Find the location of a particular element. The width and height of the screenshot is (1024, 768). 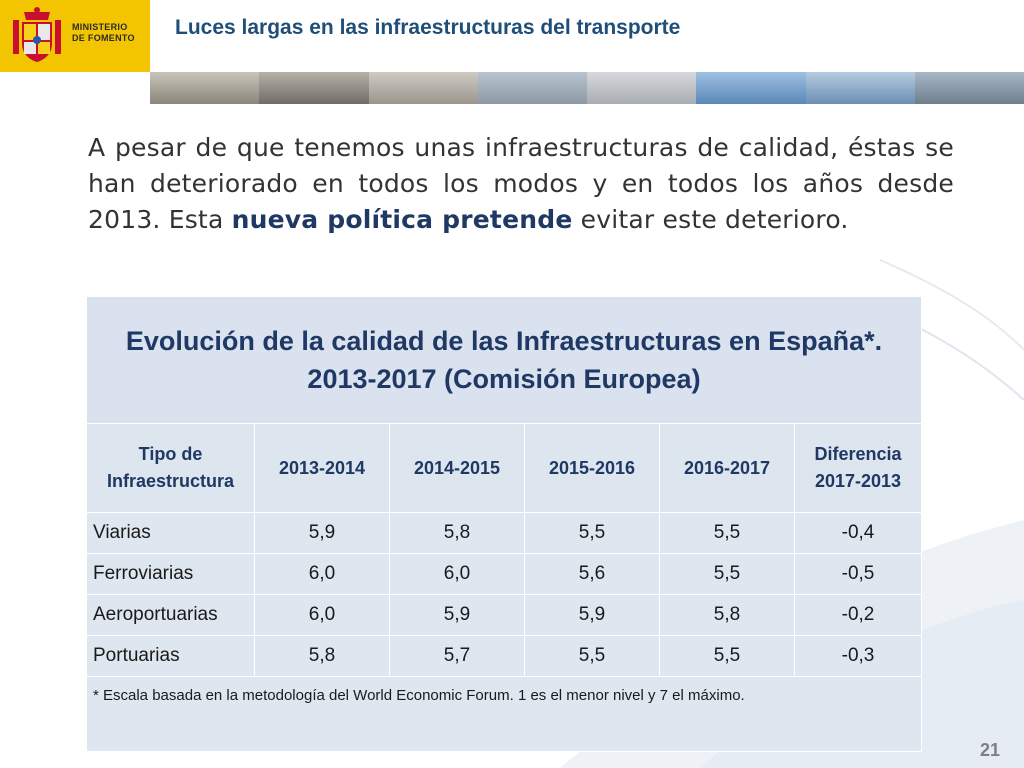

ministry-line-2: DE FOMENTO is located at coordinates (103, 38).